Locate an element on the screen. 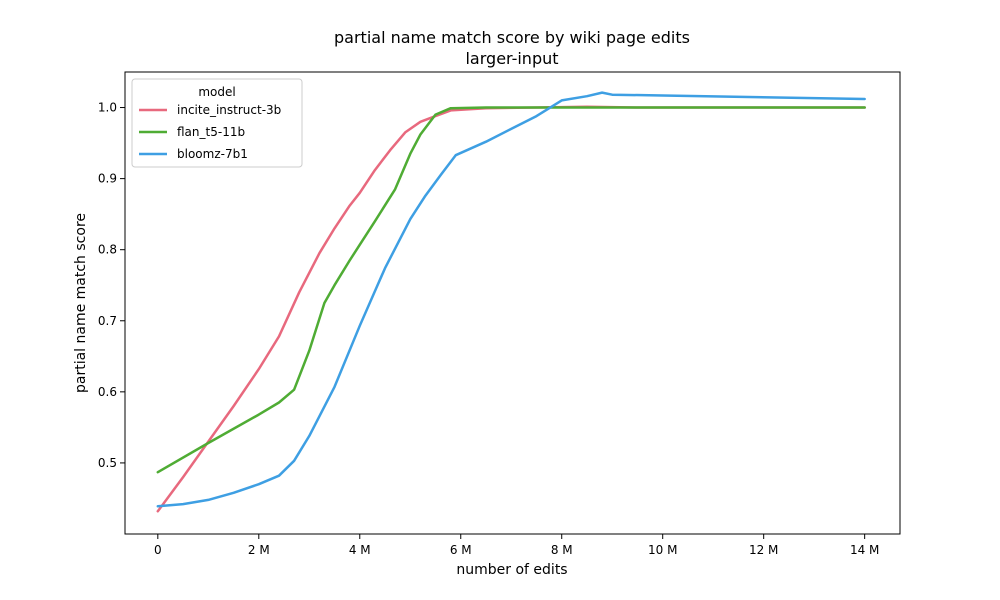 This screenshot has width=1000, height=600. y-tick-label: 0.6 is located at coordinates (107, 392).